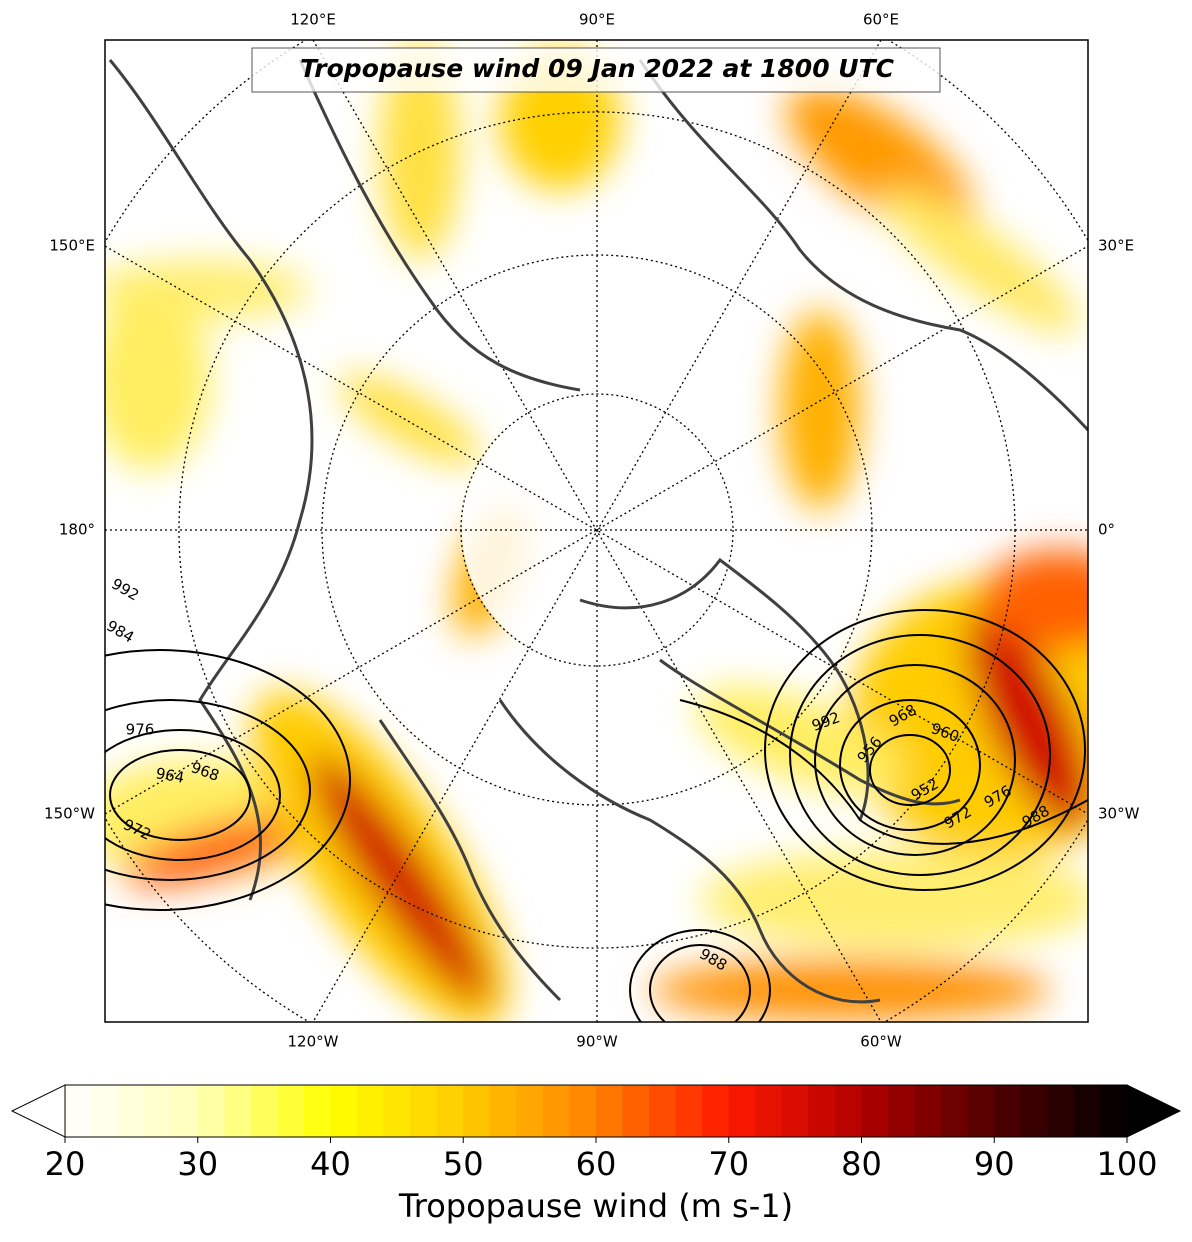  Describe the element at coordinates (595, 1206) in the screenshot. I see `colorbar-label: Tropopause wind (m s-1)` at that location.